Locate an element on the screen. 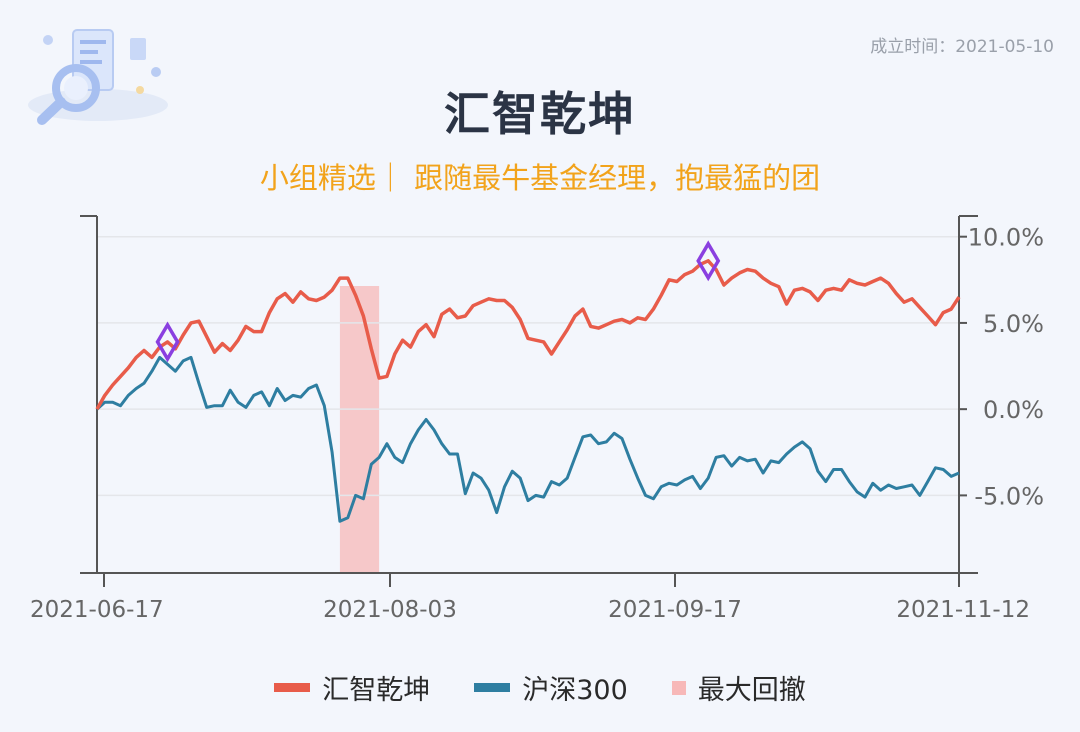 This screenshot has height=732, width=1080. y-tick-label: 0.0% is located at coordinates (1013, 410).